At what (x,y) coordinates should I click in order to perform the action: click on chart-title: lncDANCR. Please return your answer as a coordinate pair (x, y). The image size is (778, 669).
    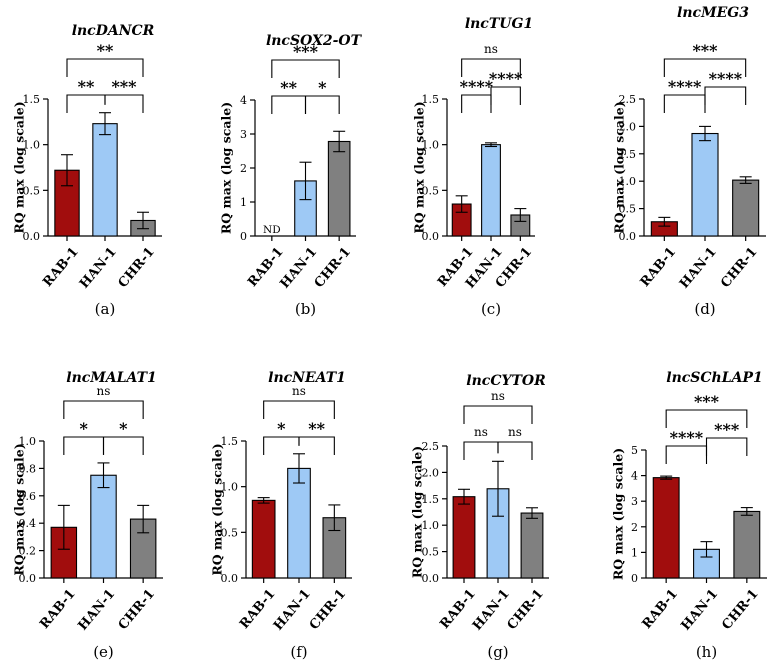
    Looking at the image, I should click on (113, 31).